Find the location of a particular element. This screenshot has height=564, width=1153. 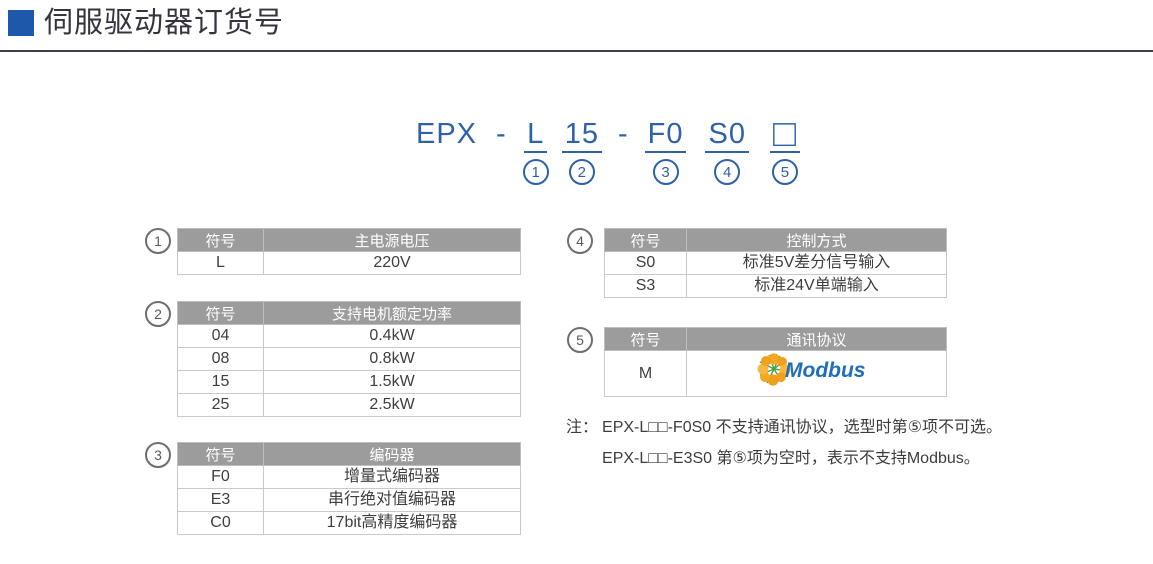

table-header-encoder: 编码器 is located at coordinates (392, 454).